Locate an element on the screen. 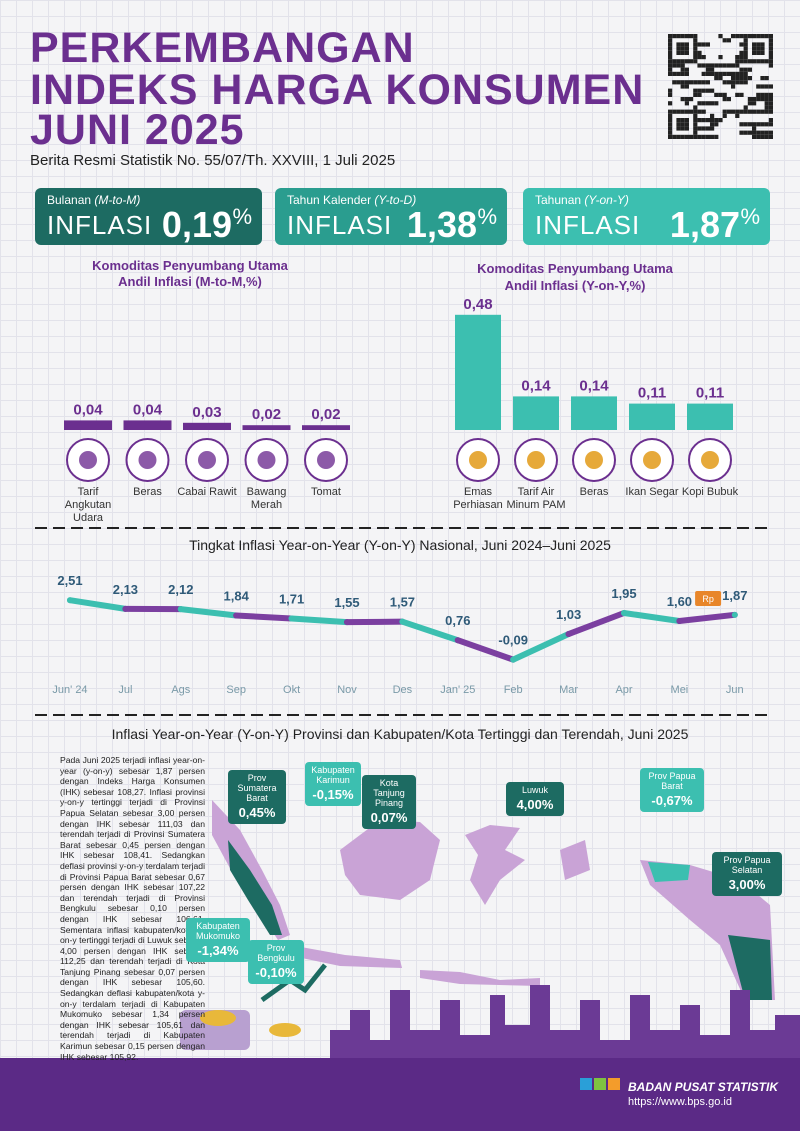  title-line: PERKEMBANGAN is located at coordinates (222, 48).